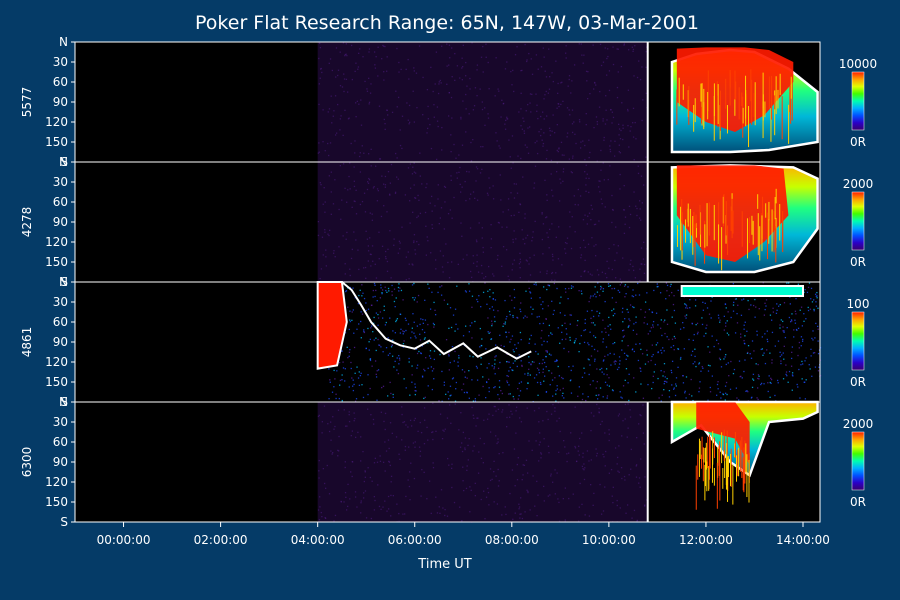  Describe the element at coordinates (444, 564) in the screenshot. I see `x-axis-label: Time UT` at that location.